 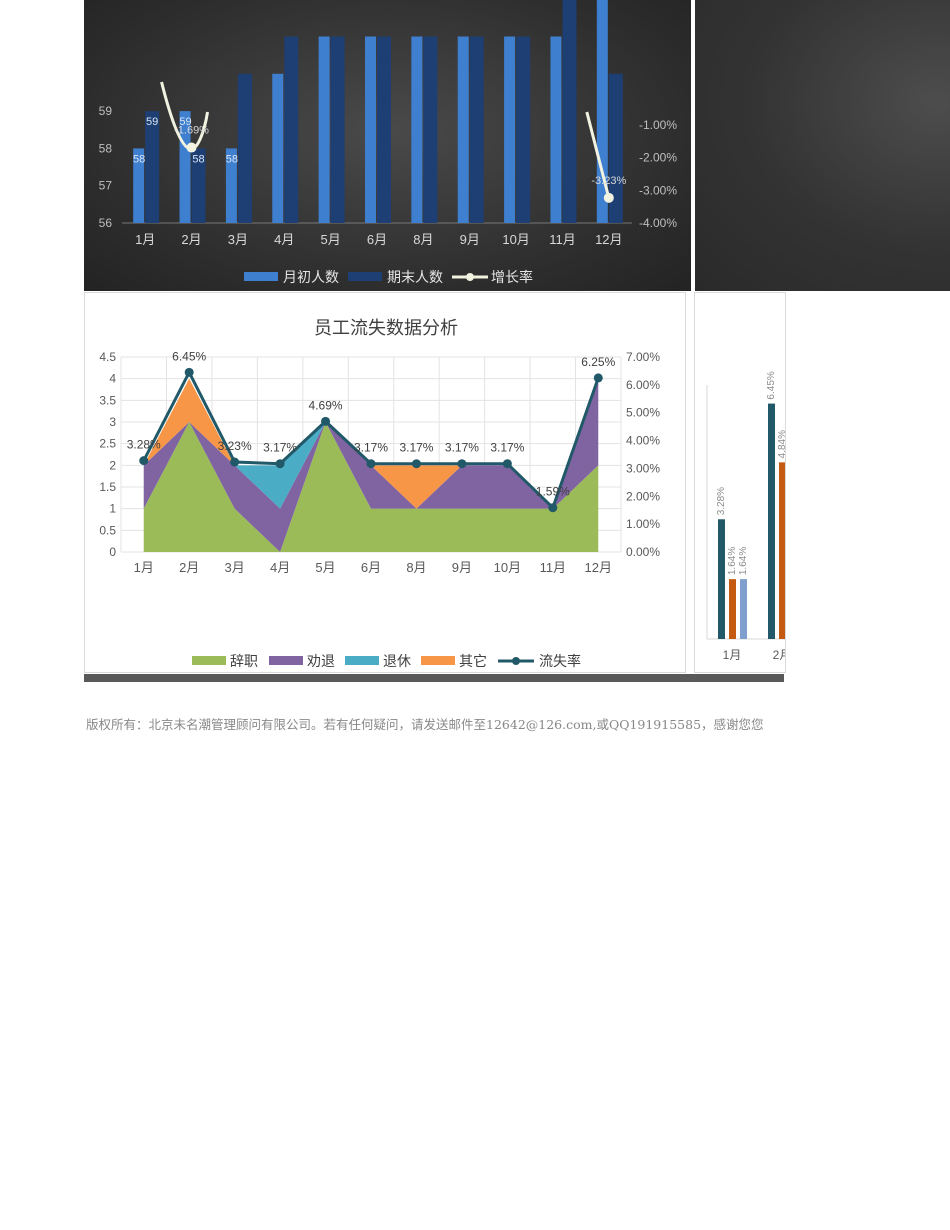 What do you see at coordinates (822, 145) in the screenshot?
I see `top-right-chart-panel` at bounding box center [822, 145].